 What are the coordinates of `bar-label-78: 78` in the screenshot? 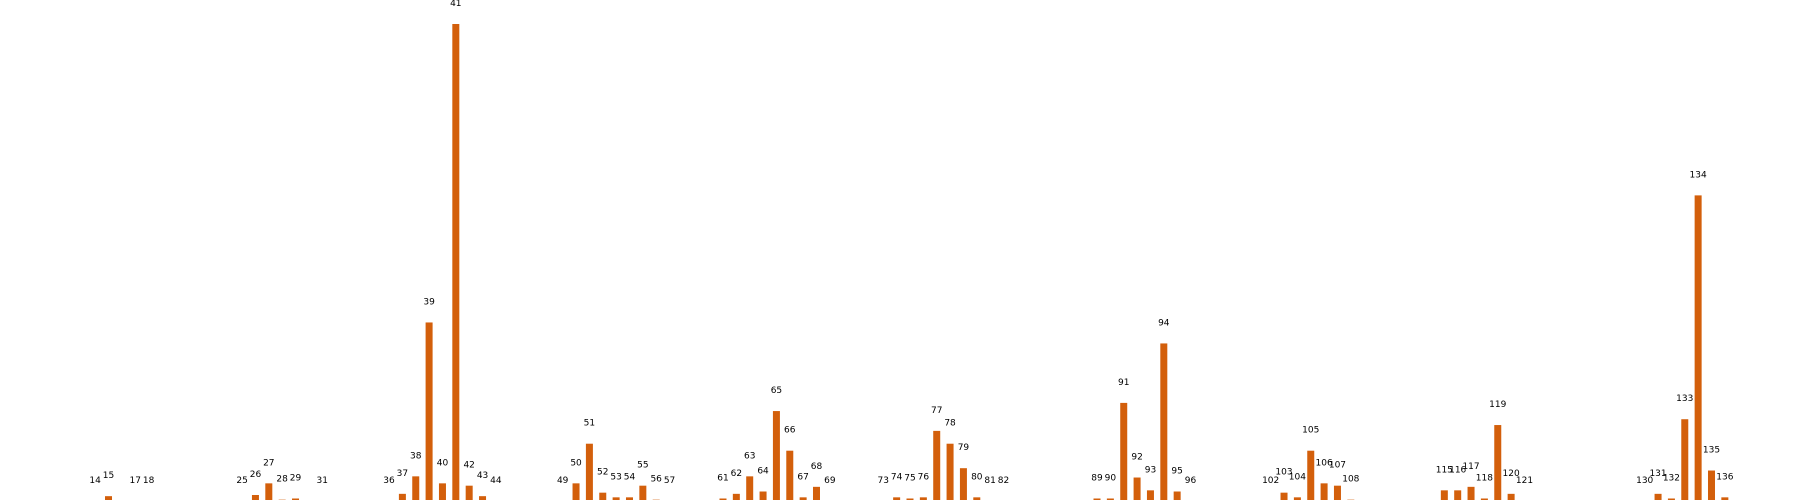 It's located at (950, 424).